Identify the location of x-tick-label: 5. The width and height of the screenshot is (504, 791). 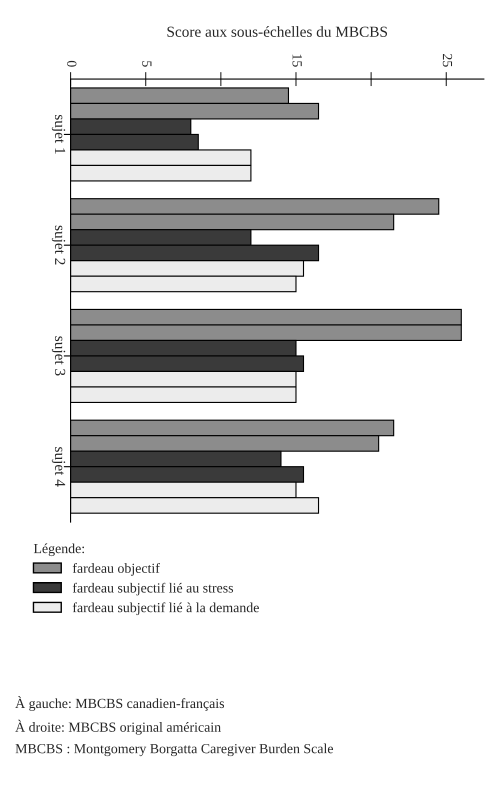
(147, 64).